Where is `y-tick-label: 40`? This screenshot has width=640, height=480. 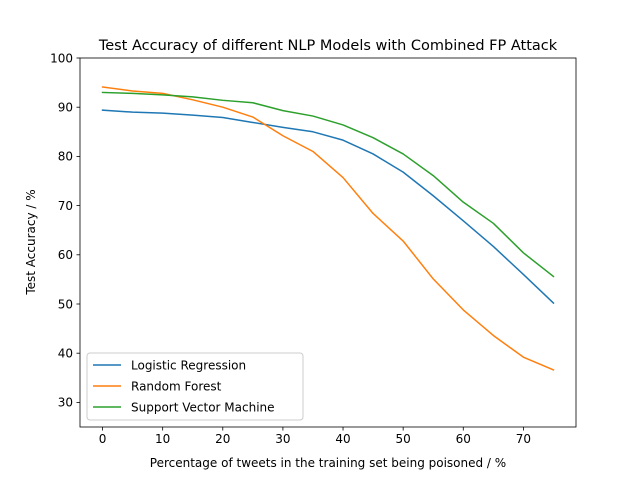 y-tick-label: 40 is located at coordinates (65, 354).